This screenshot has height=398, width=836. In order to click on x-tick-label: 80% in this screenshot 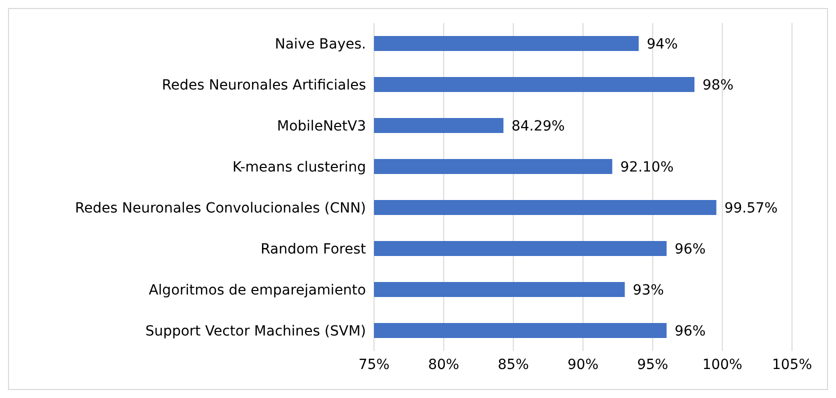, I will do `click(444, 364)`.